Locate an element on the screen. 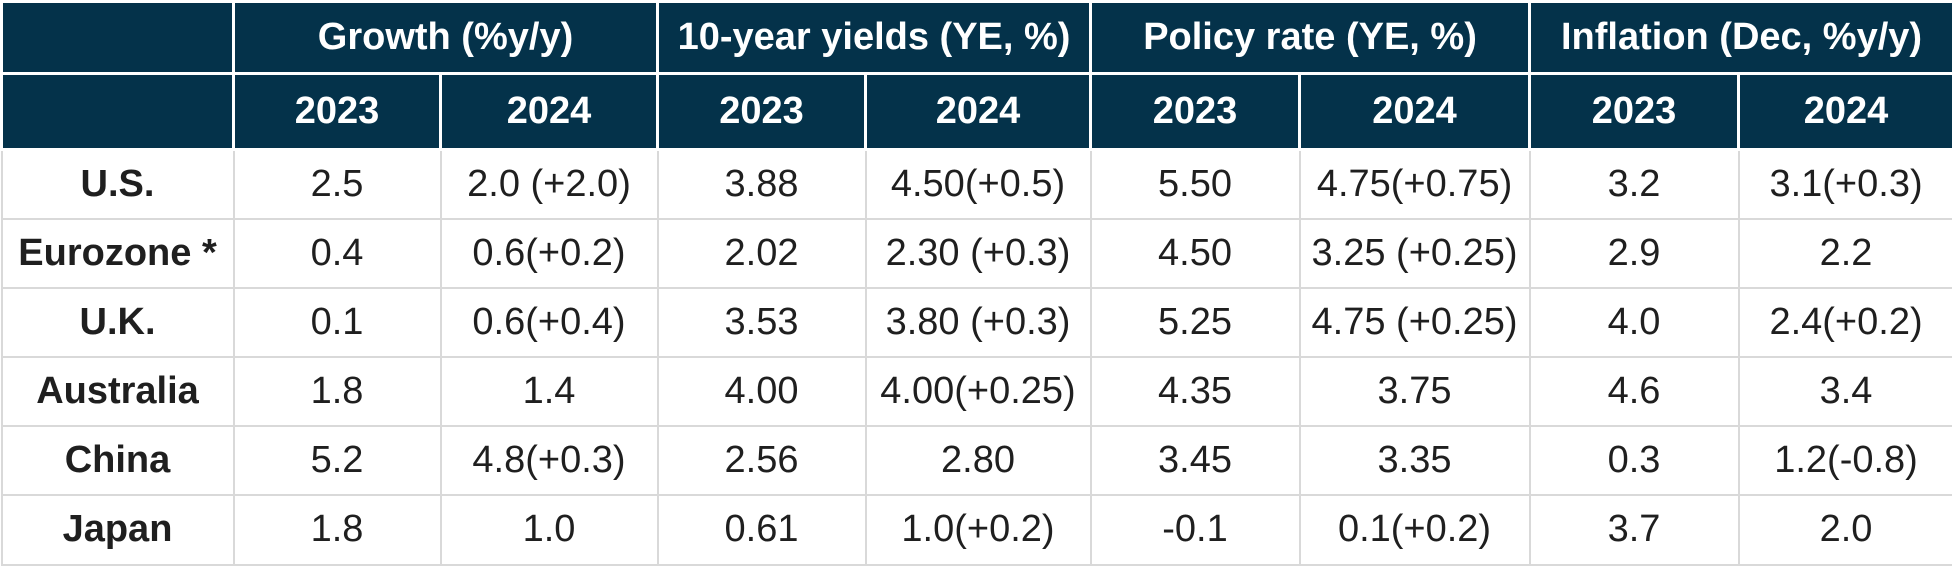 This screenshot has height=566, width=1952. cell-china-policy-2023: 3.45 is located at coordinates (1195, 460).